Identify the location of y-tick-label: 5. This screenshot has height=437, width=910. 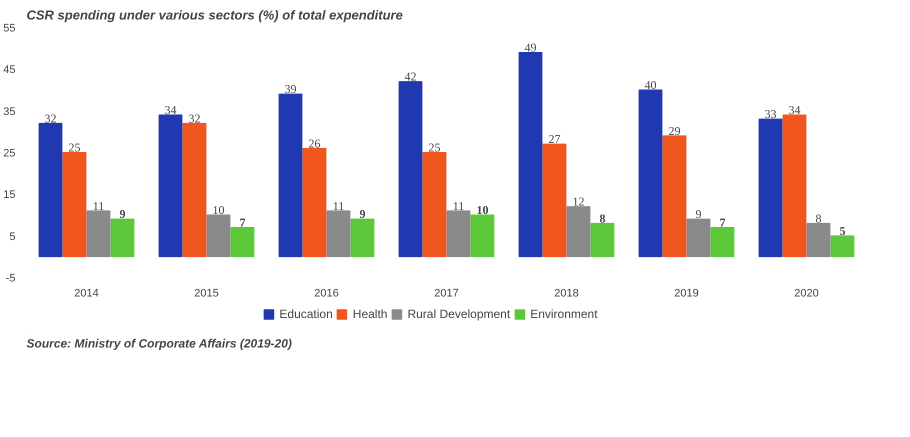
(12, 236).